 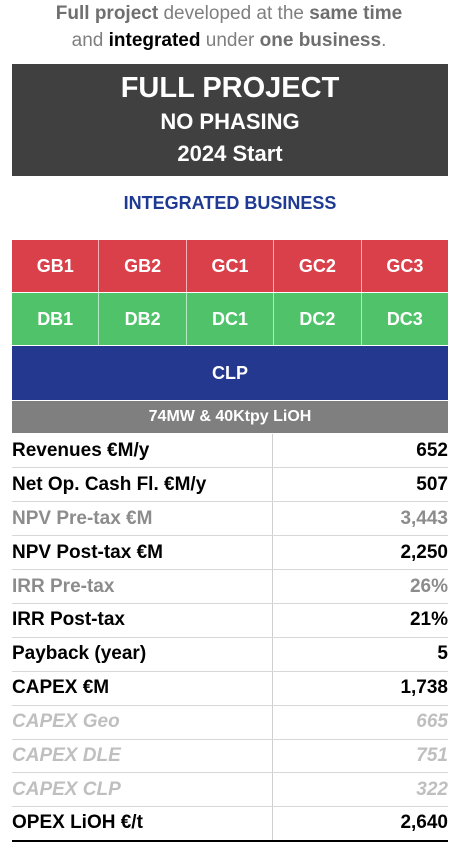 I want to click on table-row: IRR Pre-tax 26%, so click(x=230, y=586).